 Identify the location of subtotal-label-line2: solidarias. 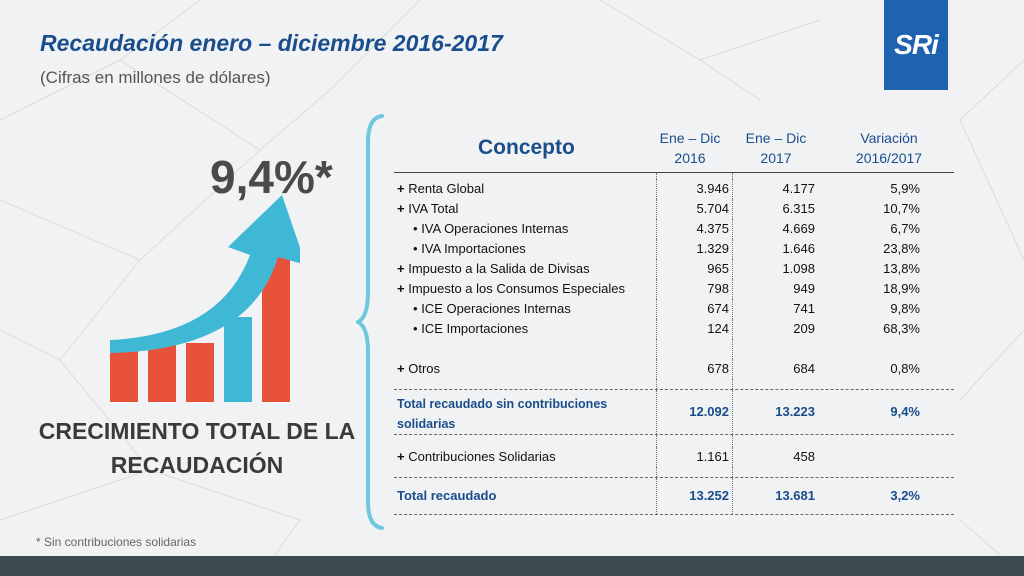
(426, 424).